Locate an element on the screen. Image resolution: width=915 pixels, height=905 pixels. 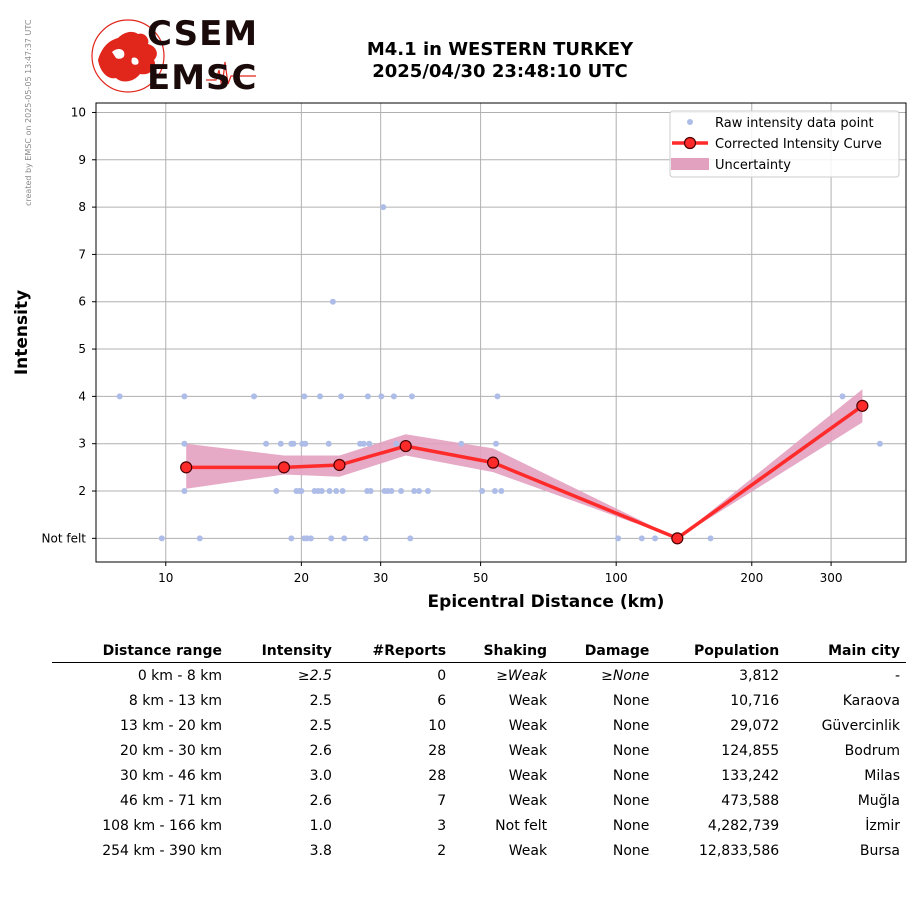
header-population: Population is located at coordinates (720, 651).